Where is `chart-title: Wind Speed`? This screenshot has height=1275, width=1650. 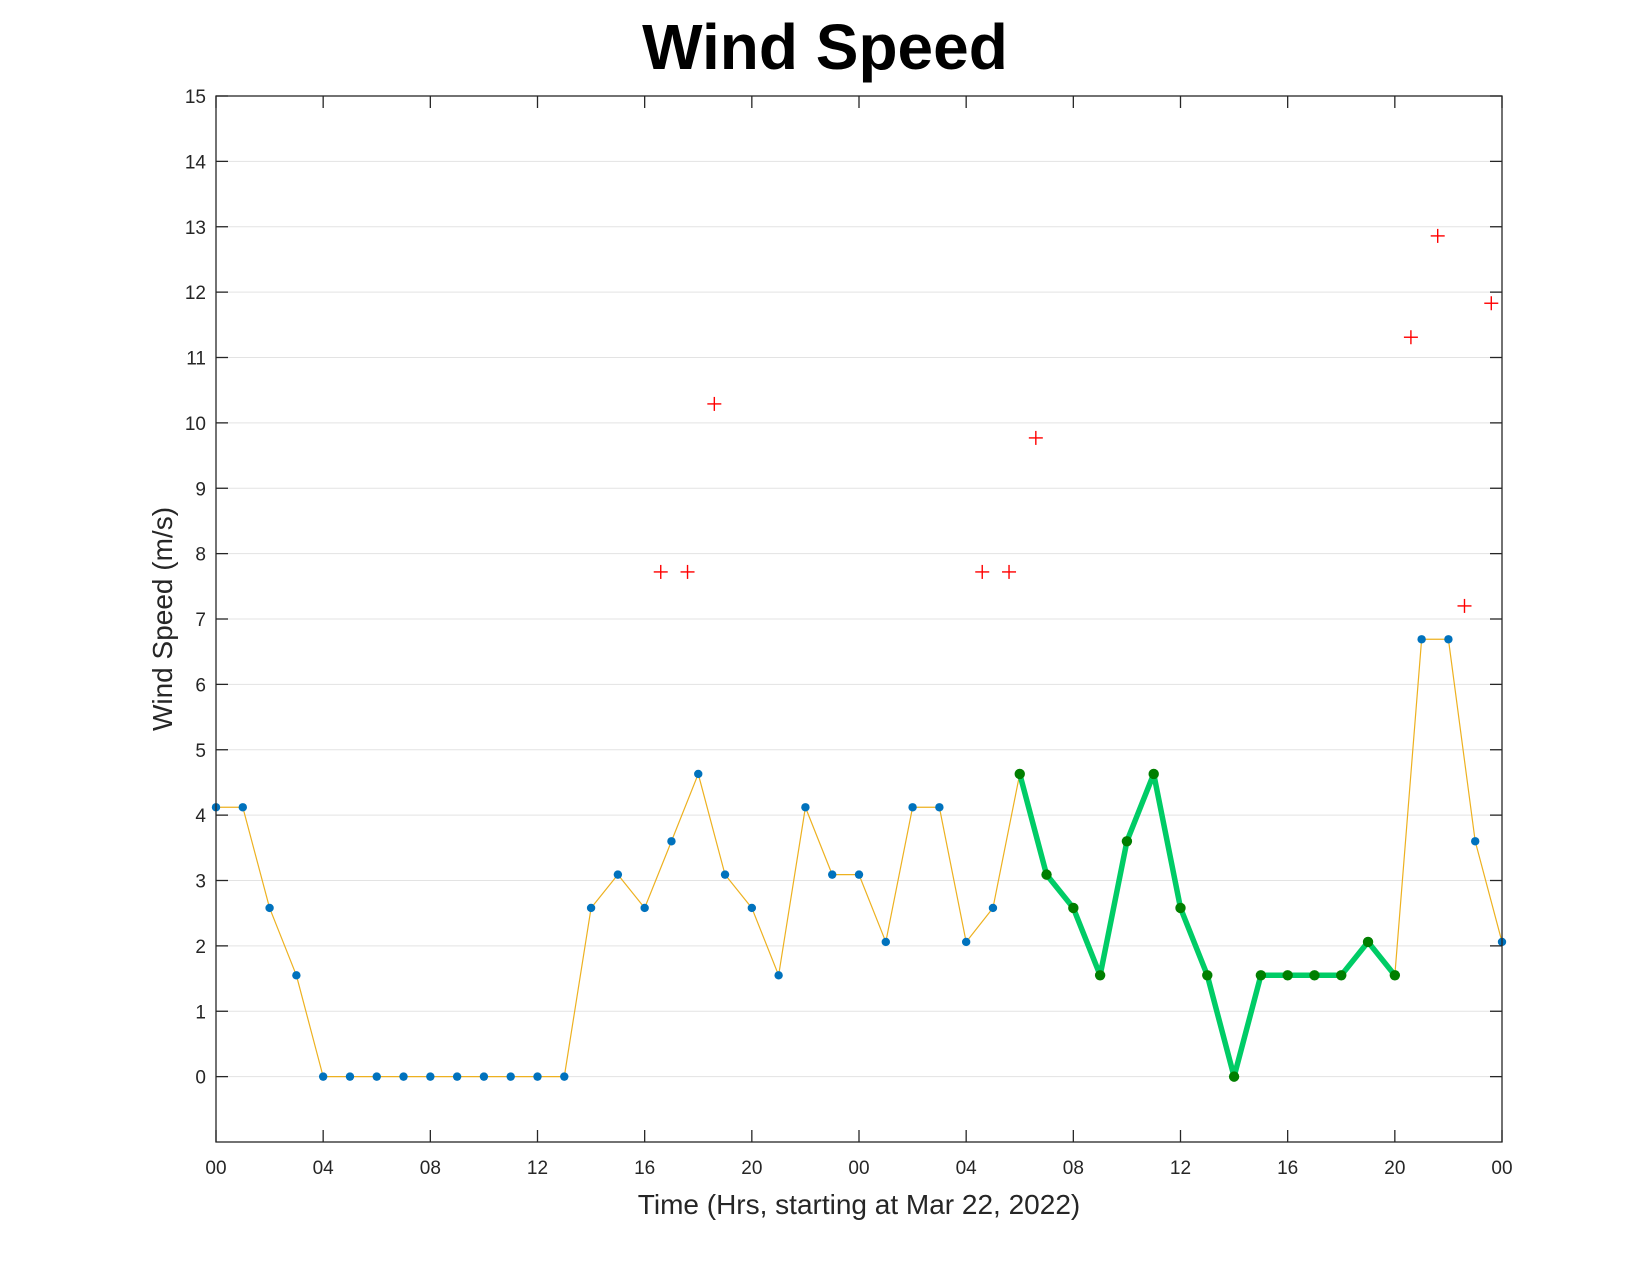
chart-title: Wind Speed is located at coordinates (825, 47).